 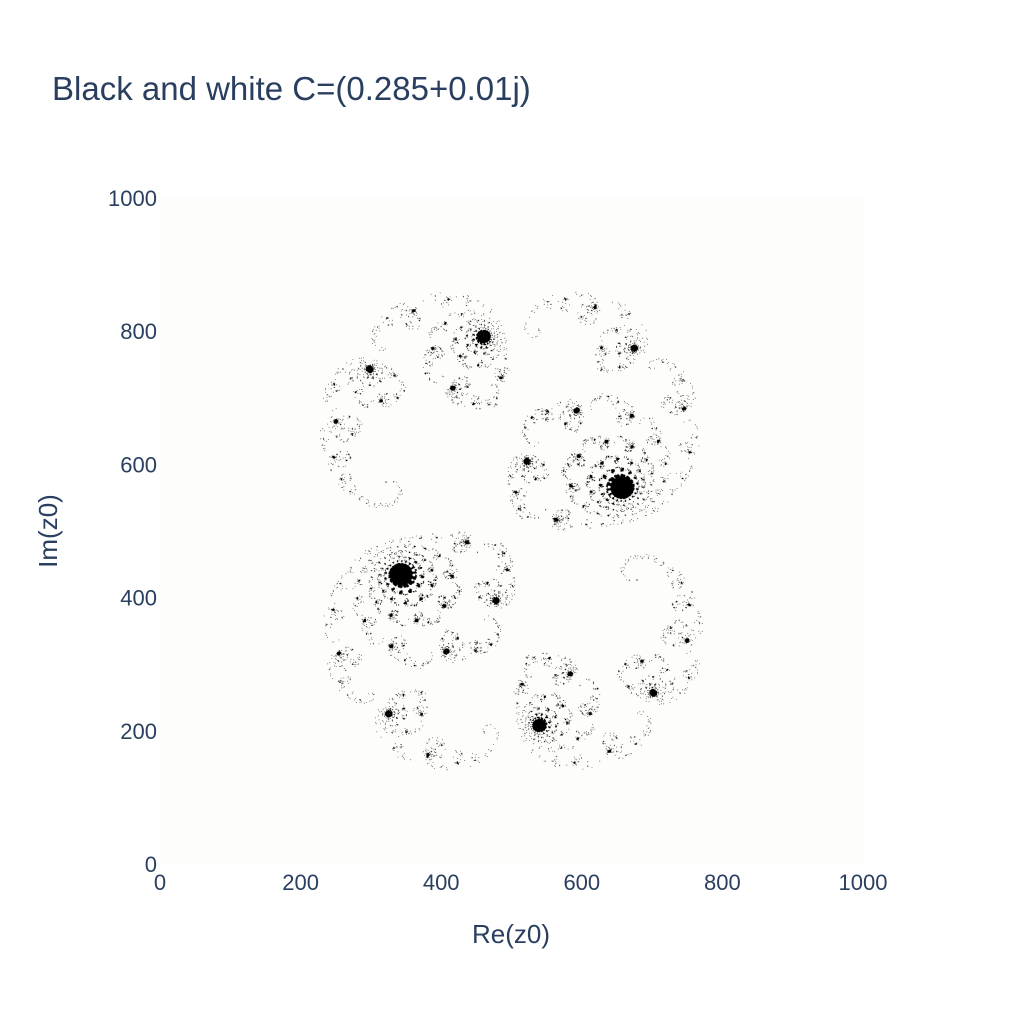 I want to click on y-tick-label: 800, so click(x=138, y=331).